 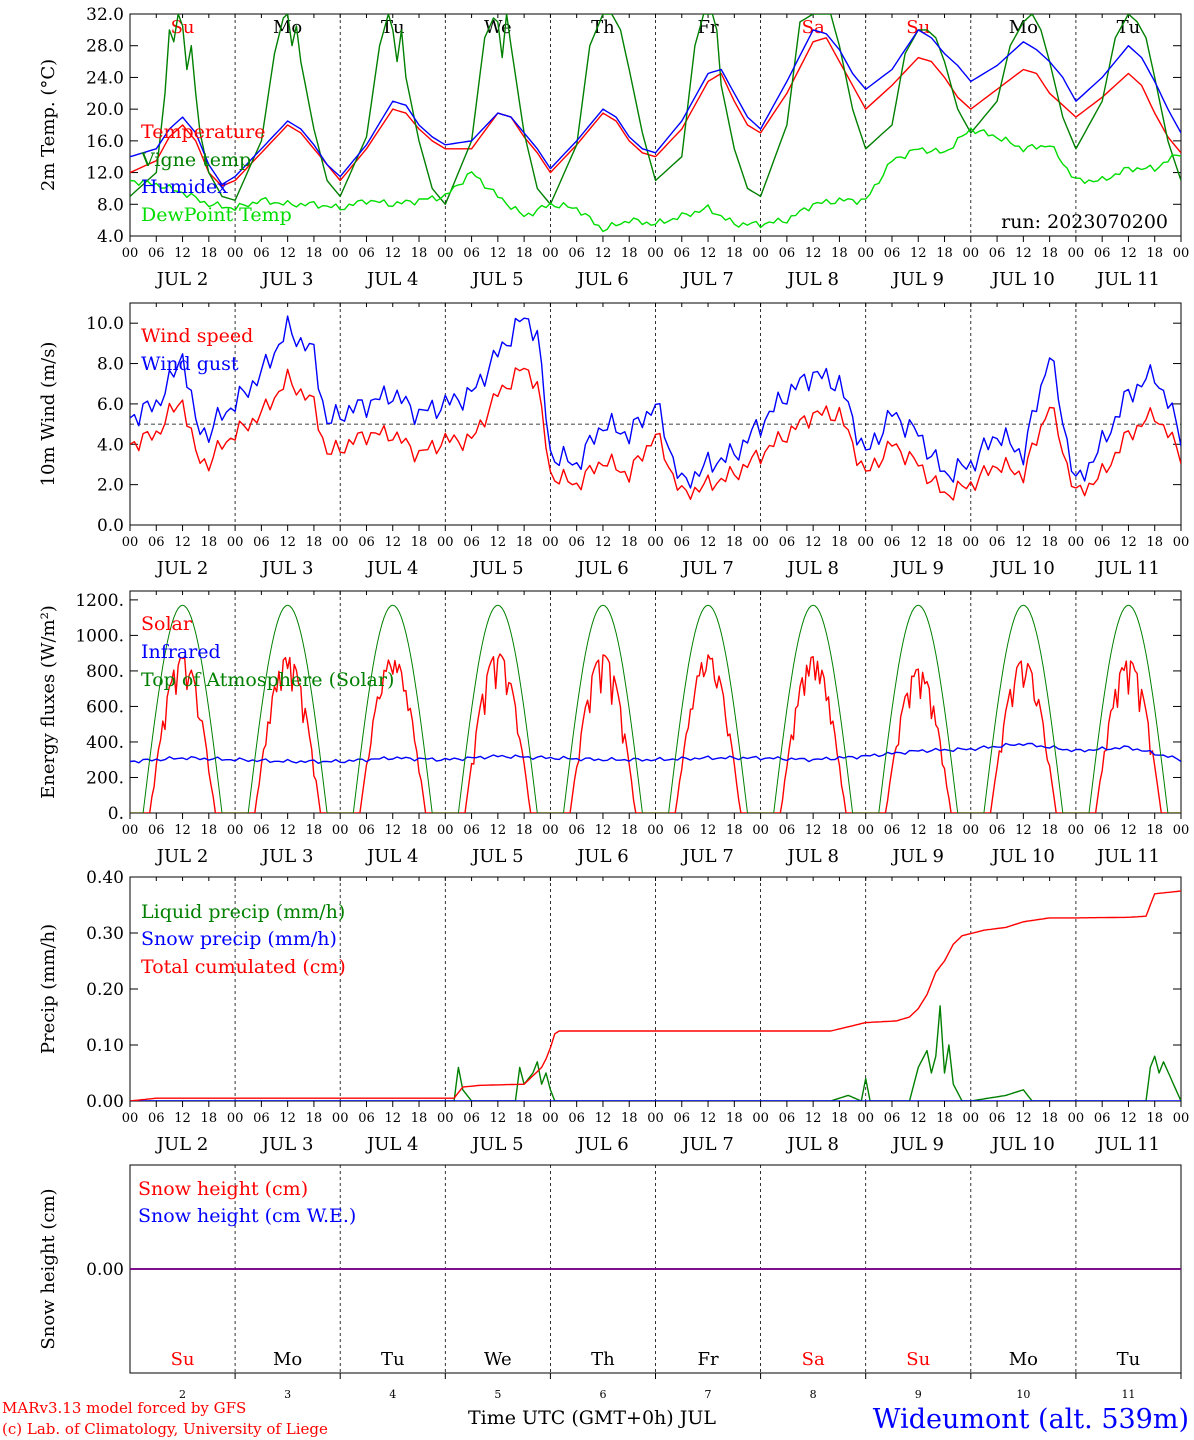 What do you see at coordinates (105, 934) in the screenshot?
I see `y-tick-label: 0.30` at bounding box center [105, 934].